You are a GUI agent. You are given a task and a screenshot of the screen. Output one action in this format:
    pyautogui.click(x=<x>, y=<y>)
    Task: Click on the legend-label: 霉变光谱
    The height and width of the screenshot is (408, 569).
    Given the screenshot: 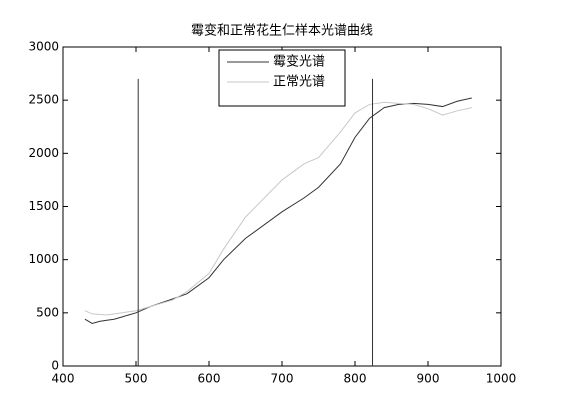 What is the action you would take?
    pyautogui.click(x=299, y=62)
    